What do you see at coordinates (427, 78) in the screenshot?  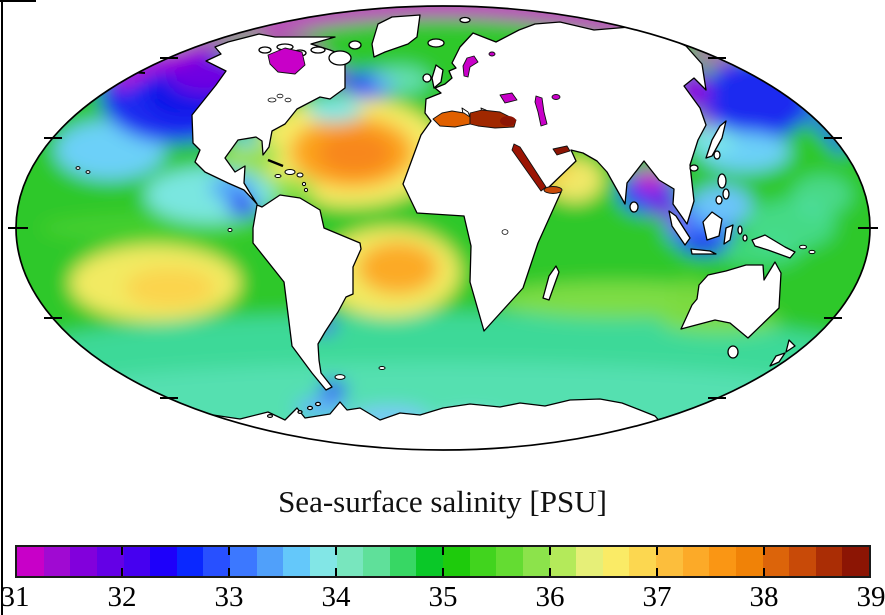 I see `ireland` at bounding box center [427, 78].